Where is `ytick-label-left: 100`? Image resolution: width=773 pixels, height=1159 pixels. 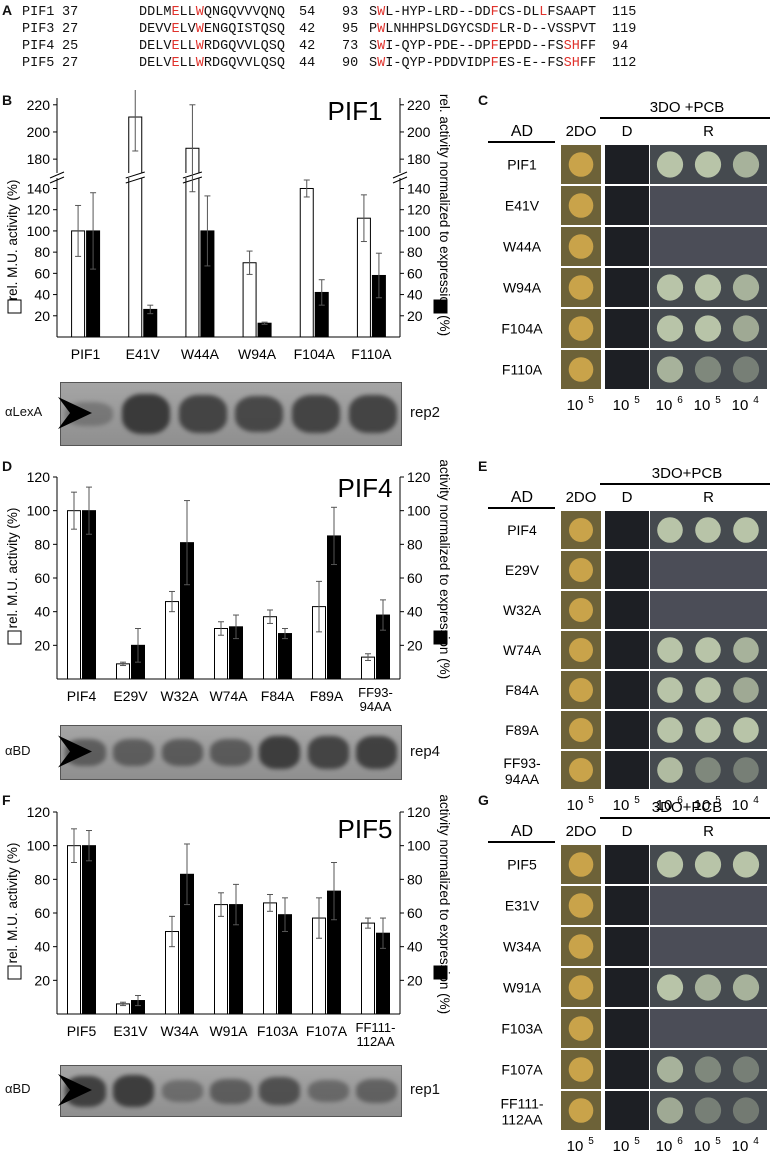
ytick-label-left: 100 is located at coordinates (39, 846).